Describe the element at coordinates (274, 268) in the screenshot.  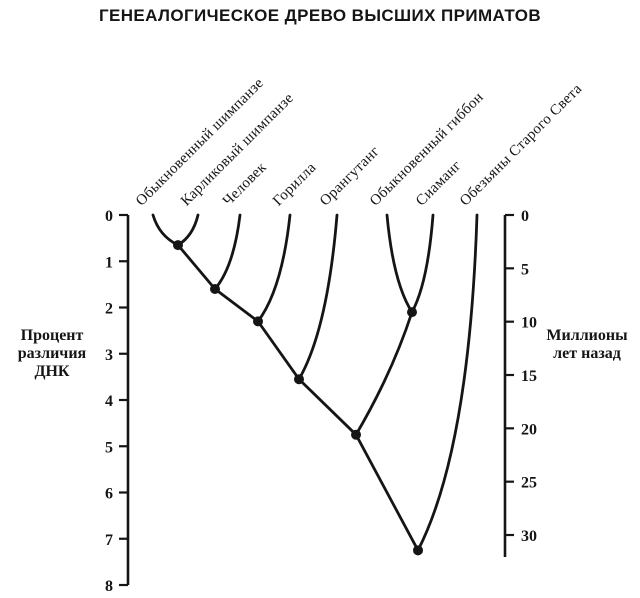
I see `tree-edge-tip3-C` at that location.